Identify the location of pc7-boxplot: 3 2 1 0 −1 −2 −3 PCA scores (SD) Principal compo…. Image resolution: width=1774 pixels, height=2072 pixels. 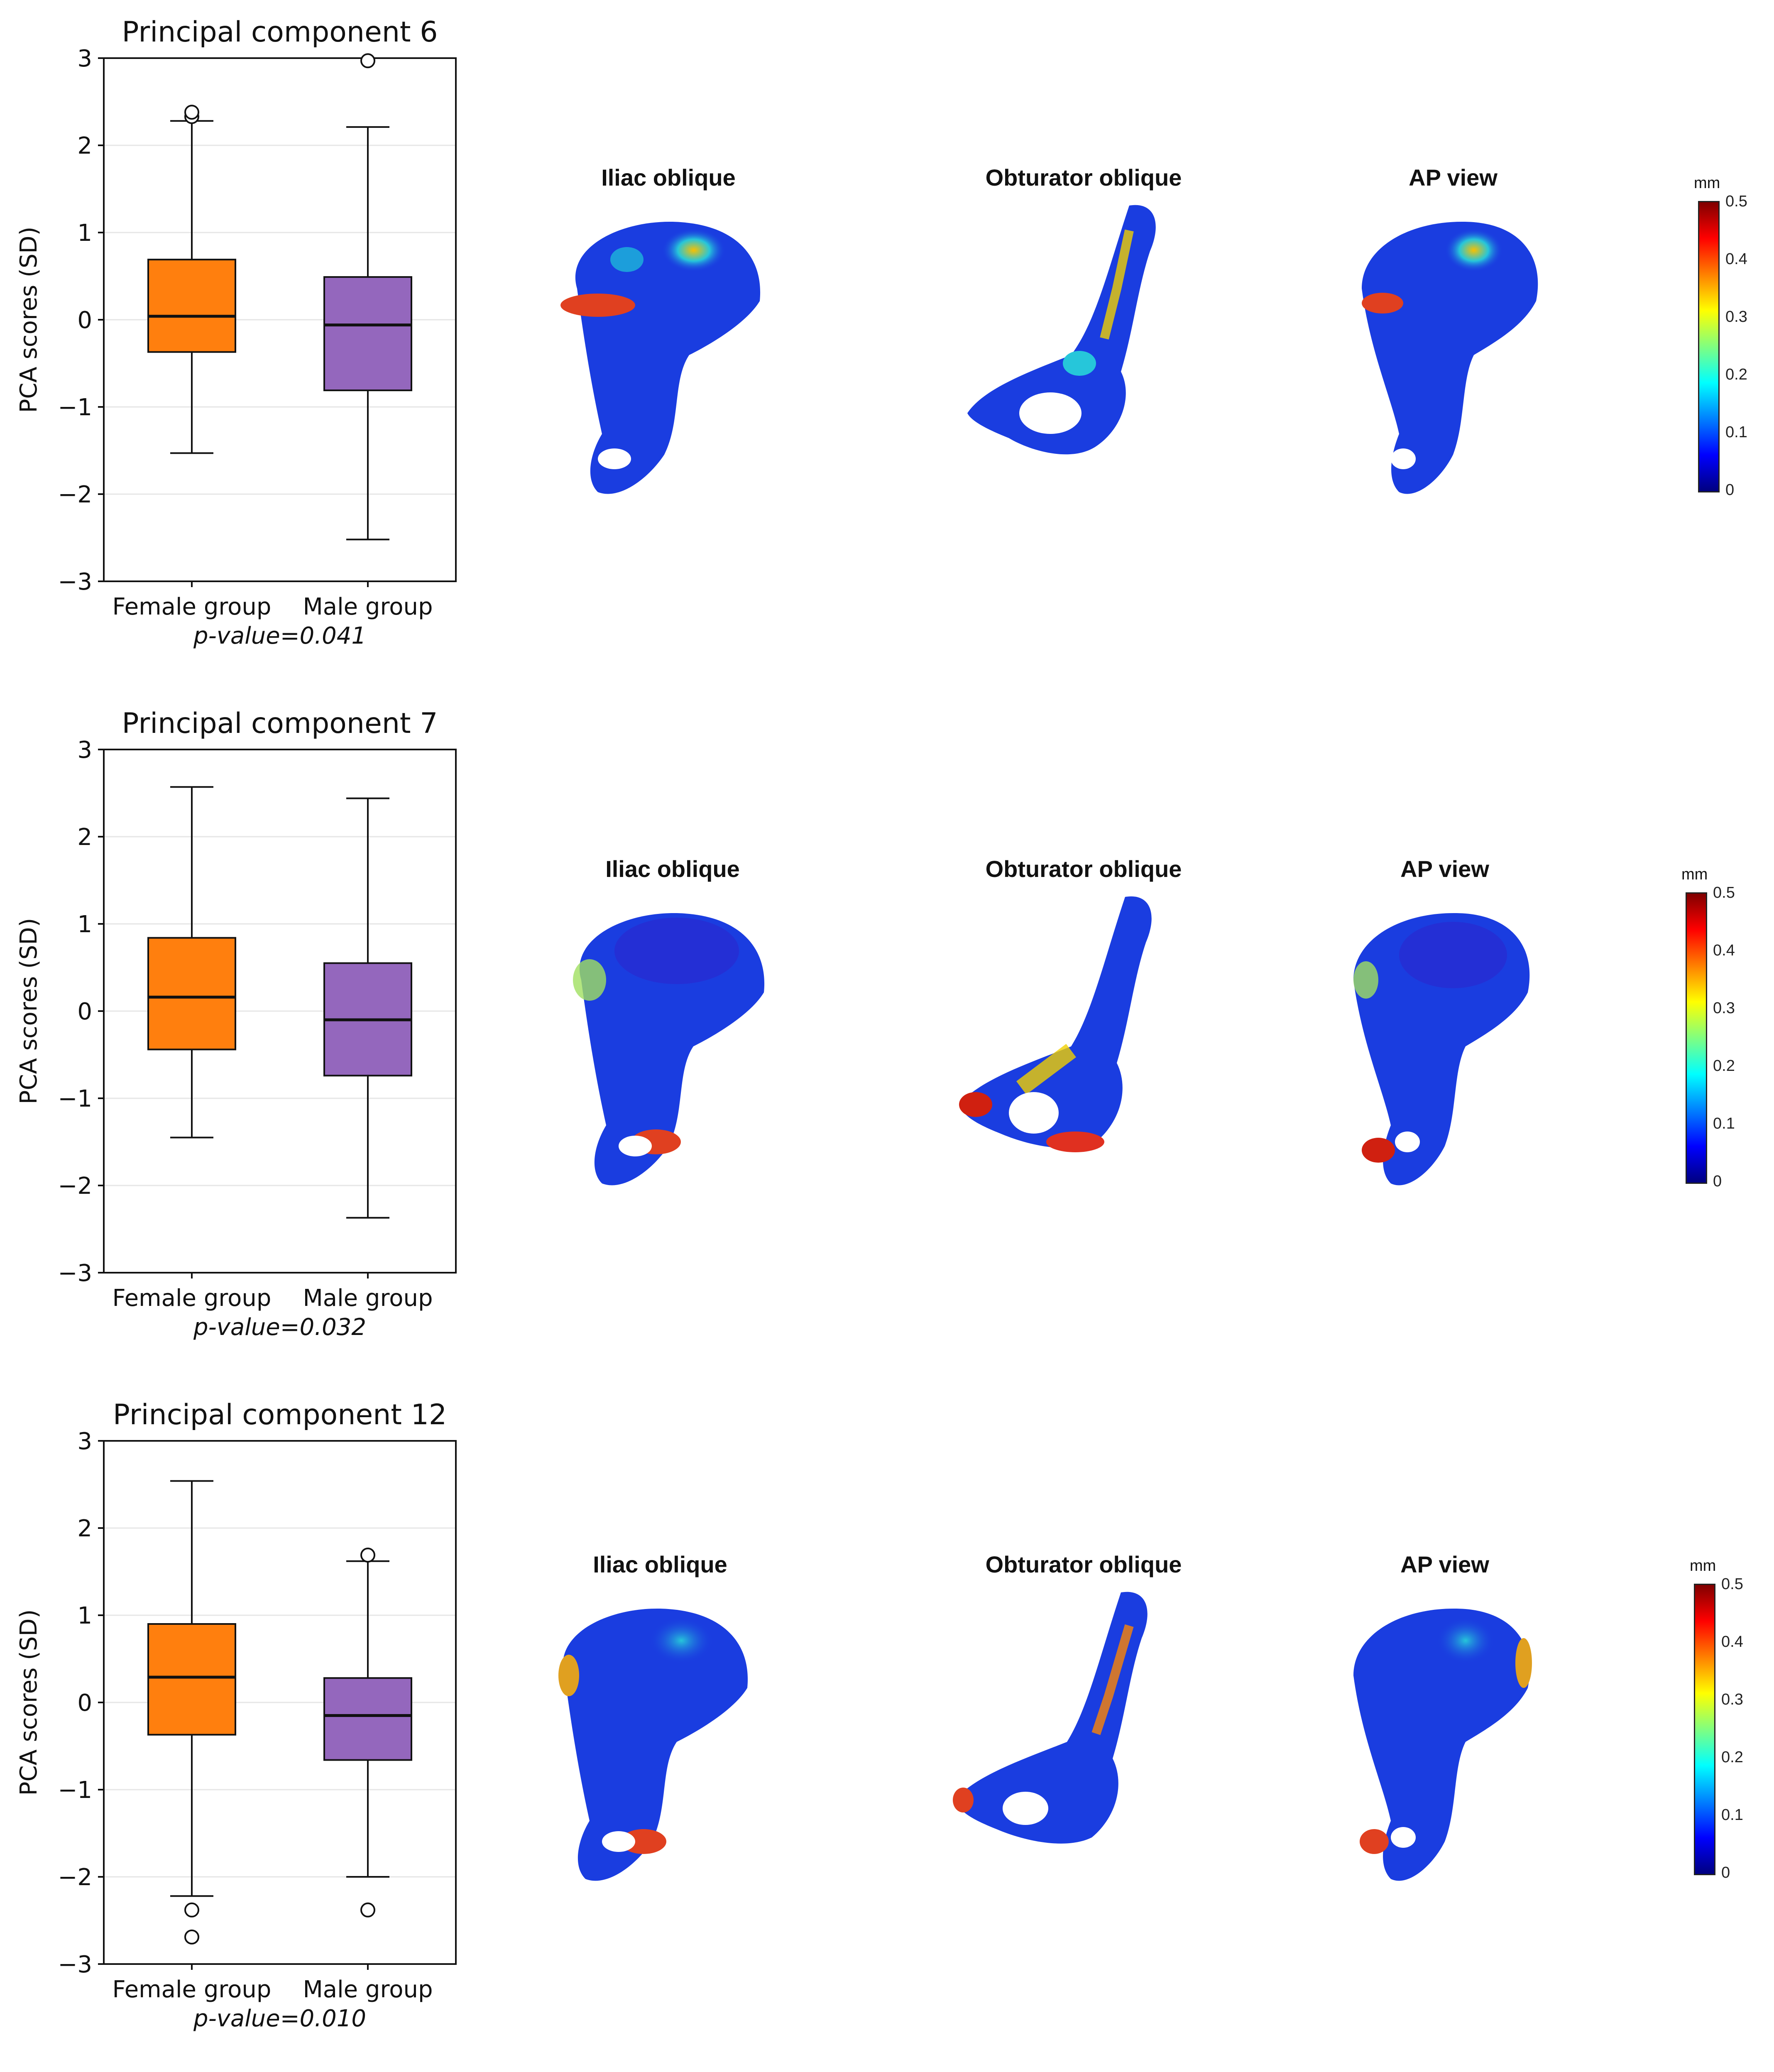
(236, 1024).